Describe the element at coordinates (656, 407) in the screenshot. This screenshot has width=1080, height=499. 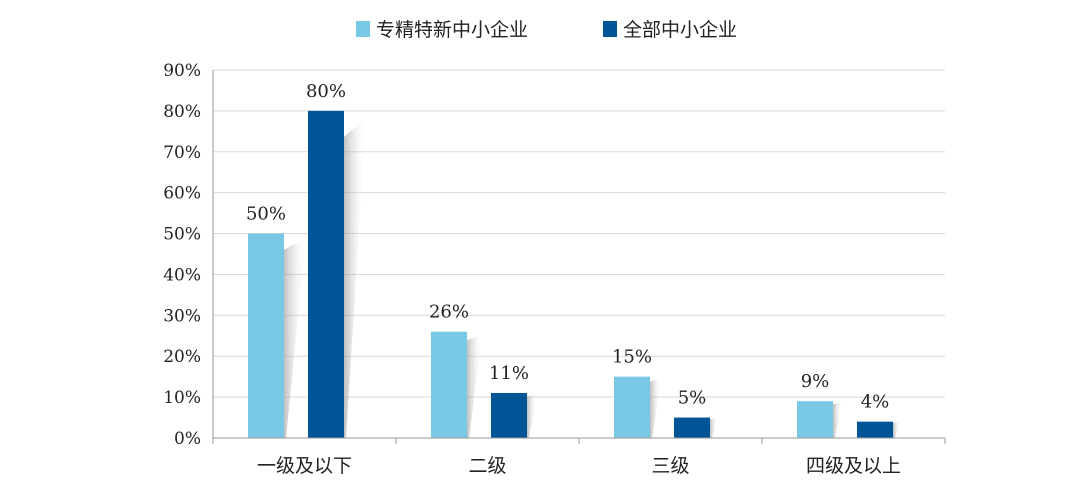
I see `bar-shadow-s0-c2` at that location.